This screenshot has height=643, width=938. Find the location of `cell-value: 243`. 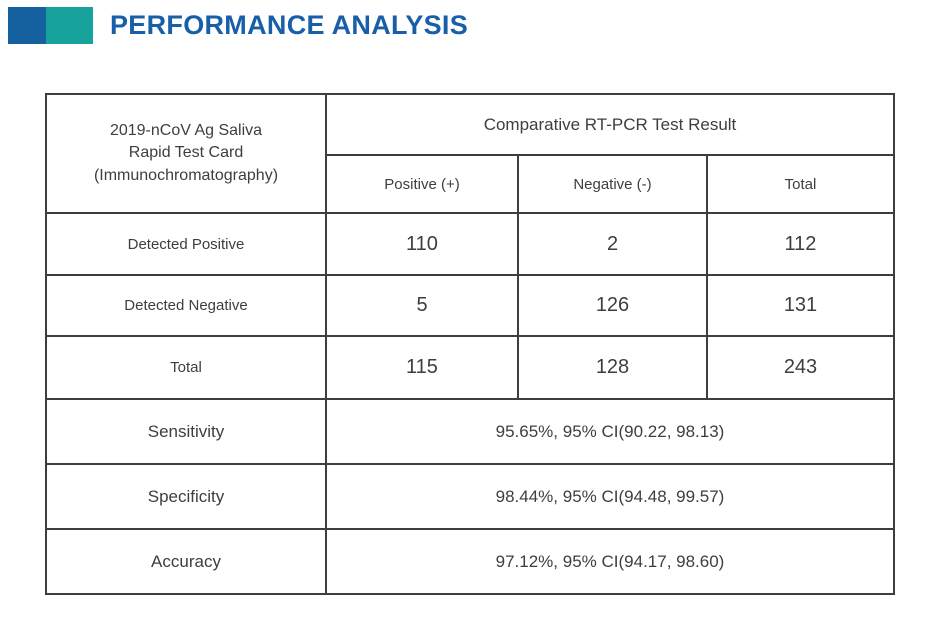

cell-value: 243 is located at coordinates (800, 367).